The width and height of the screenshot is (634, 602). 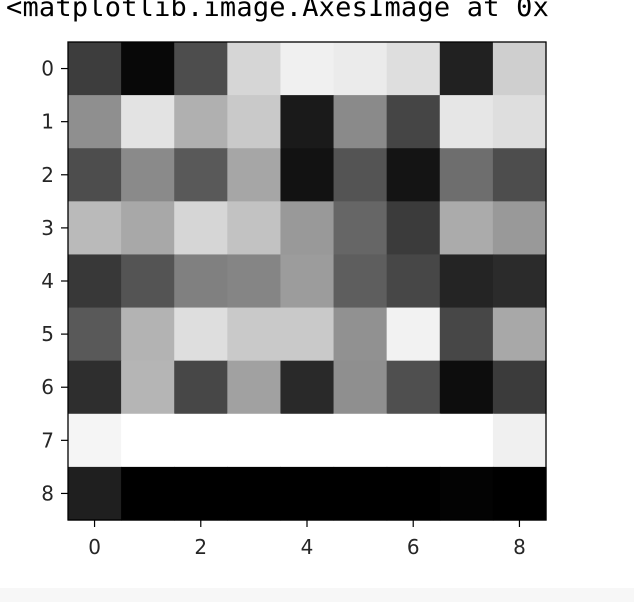 I want to click on heatmap-cell-r6-c8, so click(x=519, y=387).